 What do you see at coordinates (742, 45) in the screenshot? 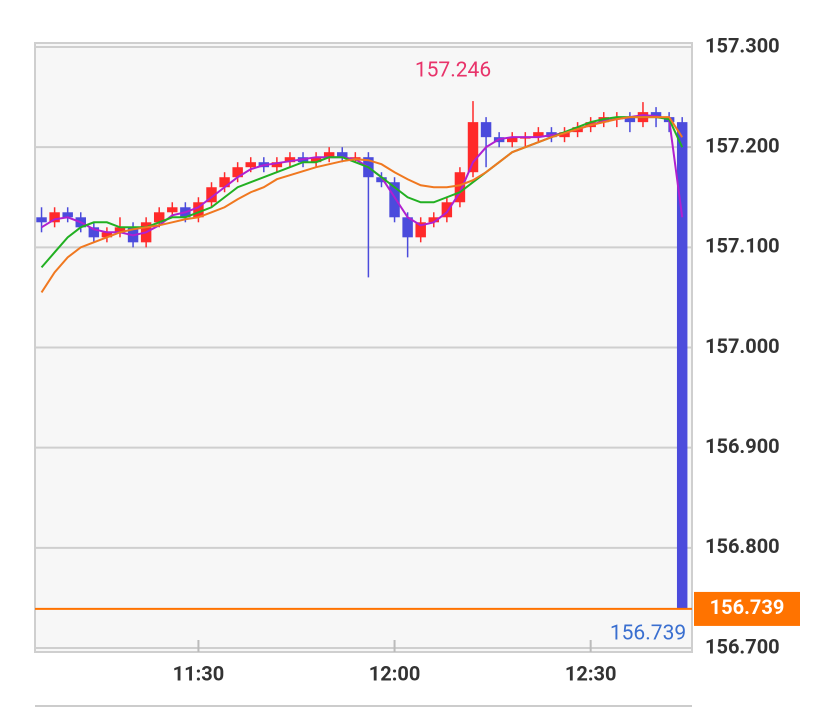
I see `y-tick-label: 157.300` at bounding box center [742, 45].